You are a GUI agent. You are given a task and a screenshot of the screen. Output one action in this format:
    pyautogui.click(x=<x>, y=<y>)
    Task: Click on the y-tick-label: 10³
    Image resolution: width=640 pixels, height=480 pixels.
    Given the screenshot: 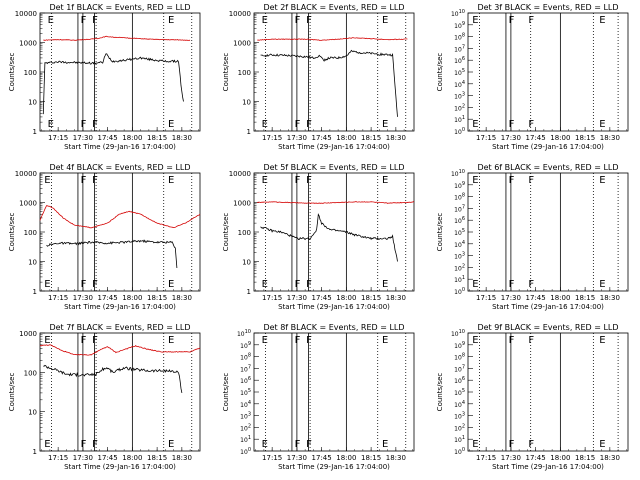 What is the action you would take?
    pyautogui.click(x=459, y=416)
    